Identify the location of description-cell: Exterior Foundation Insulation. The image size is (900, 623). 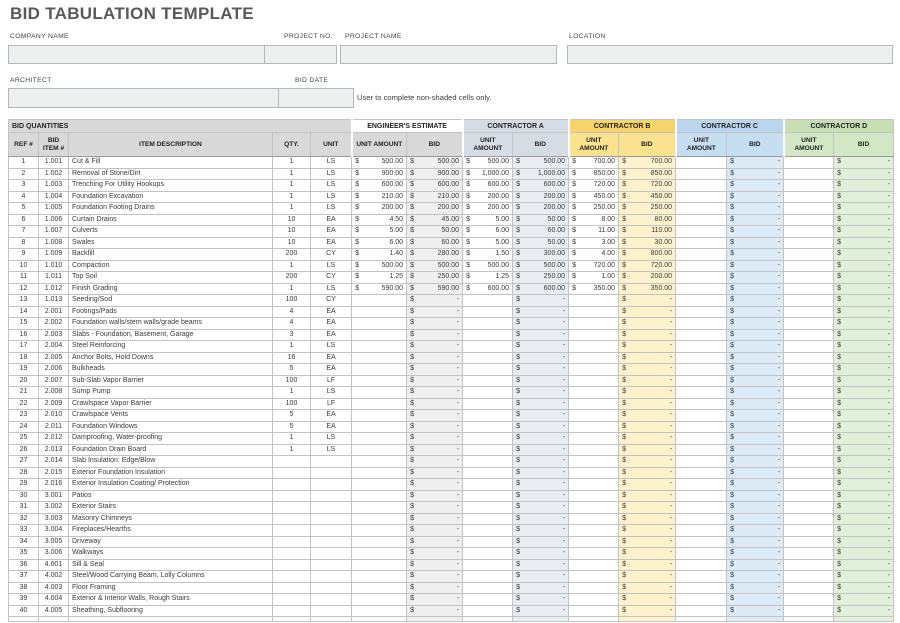
(170, 472).